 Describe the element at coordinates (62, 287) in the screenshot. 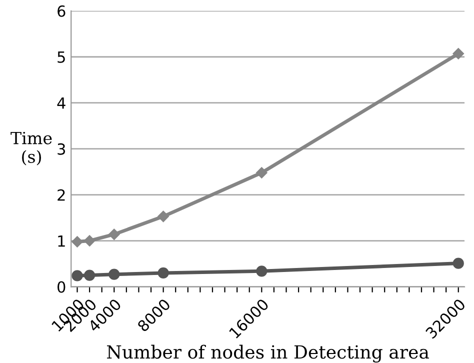

I see `y-tick-label: 0` at that location.